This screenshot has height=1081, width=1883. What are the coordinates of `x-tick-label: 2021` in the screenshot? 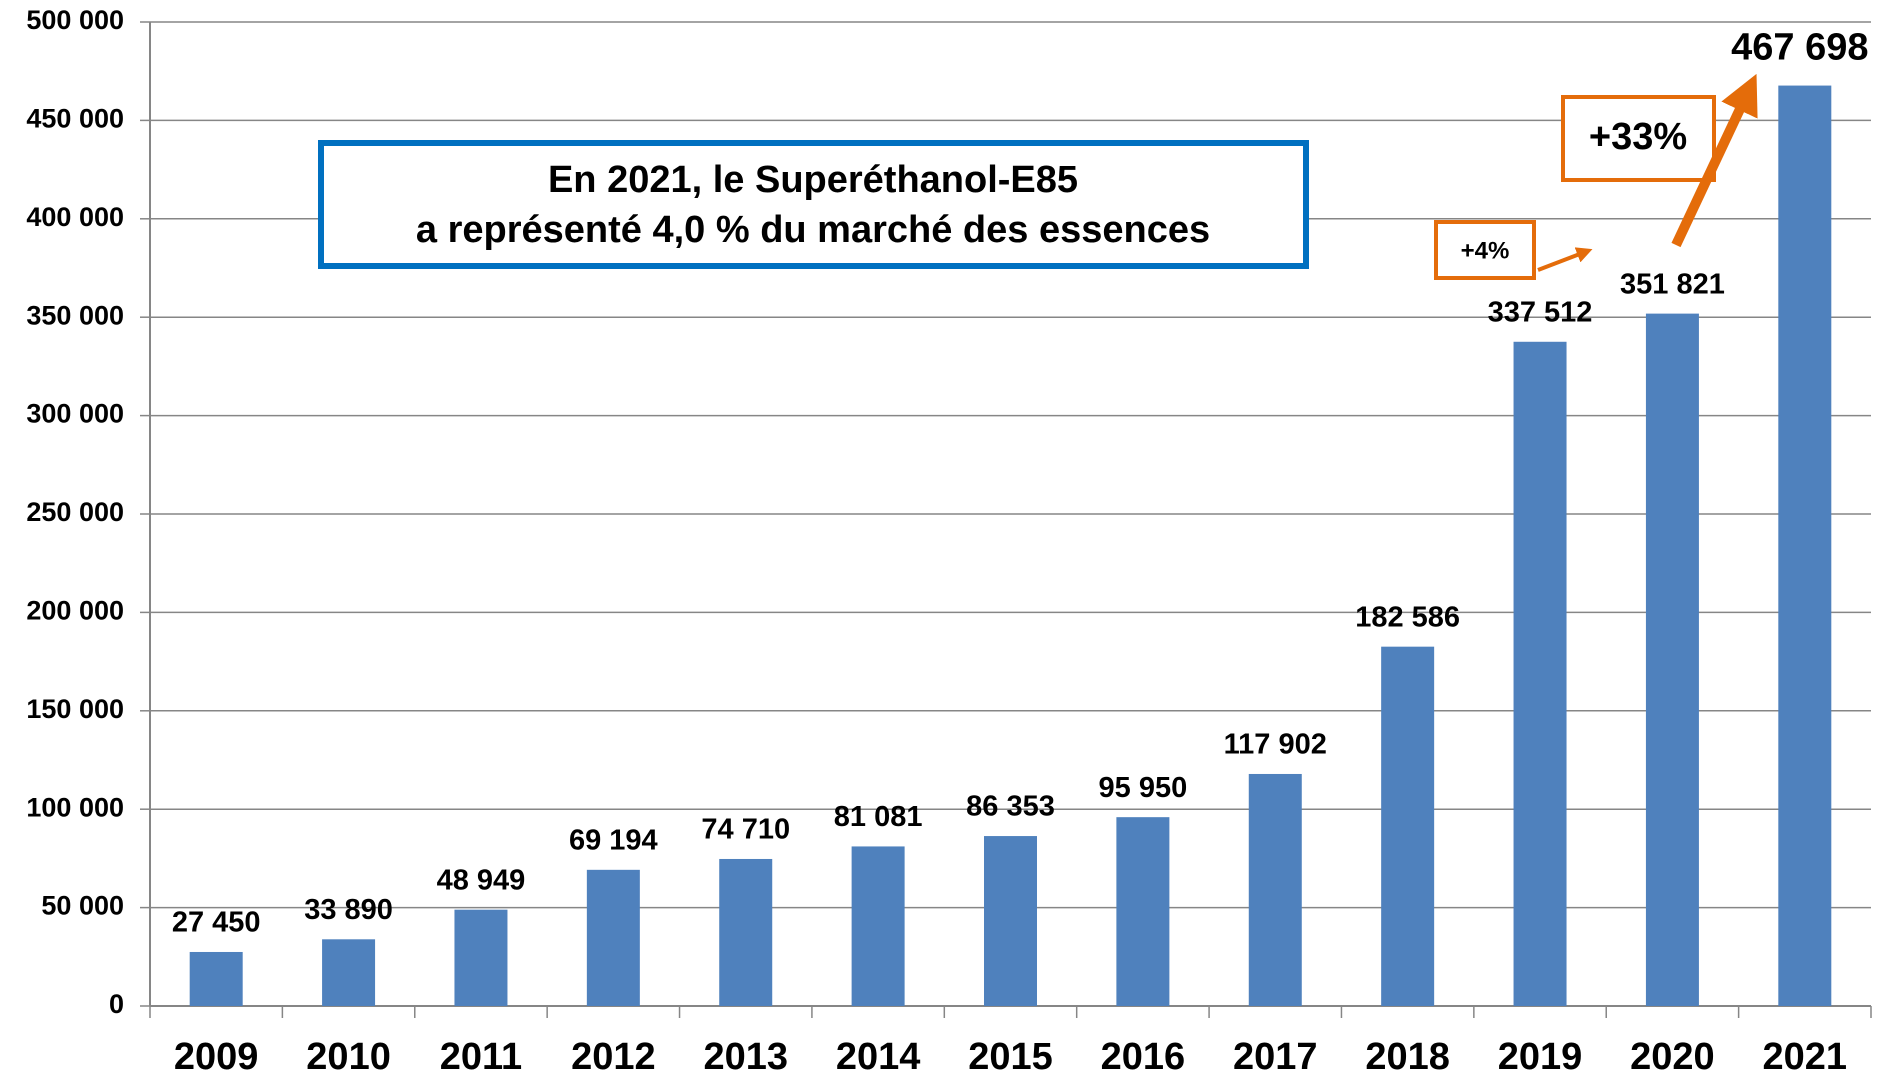 It's located at (1805, 1057).